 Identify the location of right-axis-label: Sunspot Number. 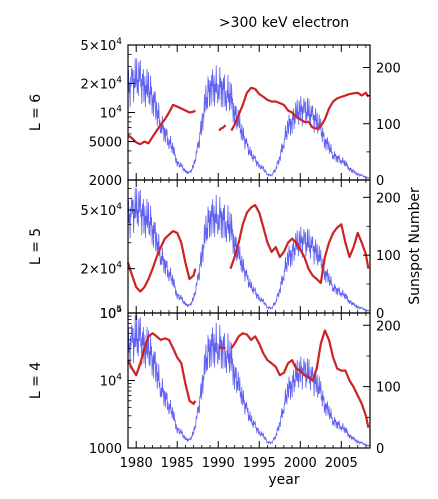
(415, 246).